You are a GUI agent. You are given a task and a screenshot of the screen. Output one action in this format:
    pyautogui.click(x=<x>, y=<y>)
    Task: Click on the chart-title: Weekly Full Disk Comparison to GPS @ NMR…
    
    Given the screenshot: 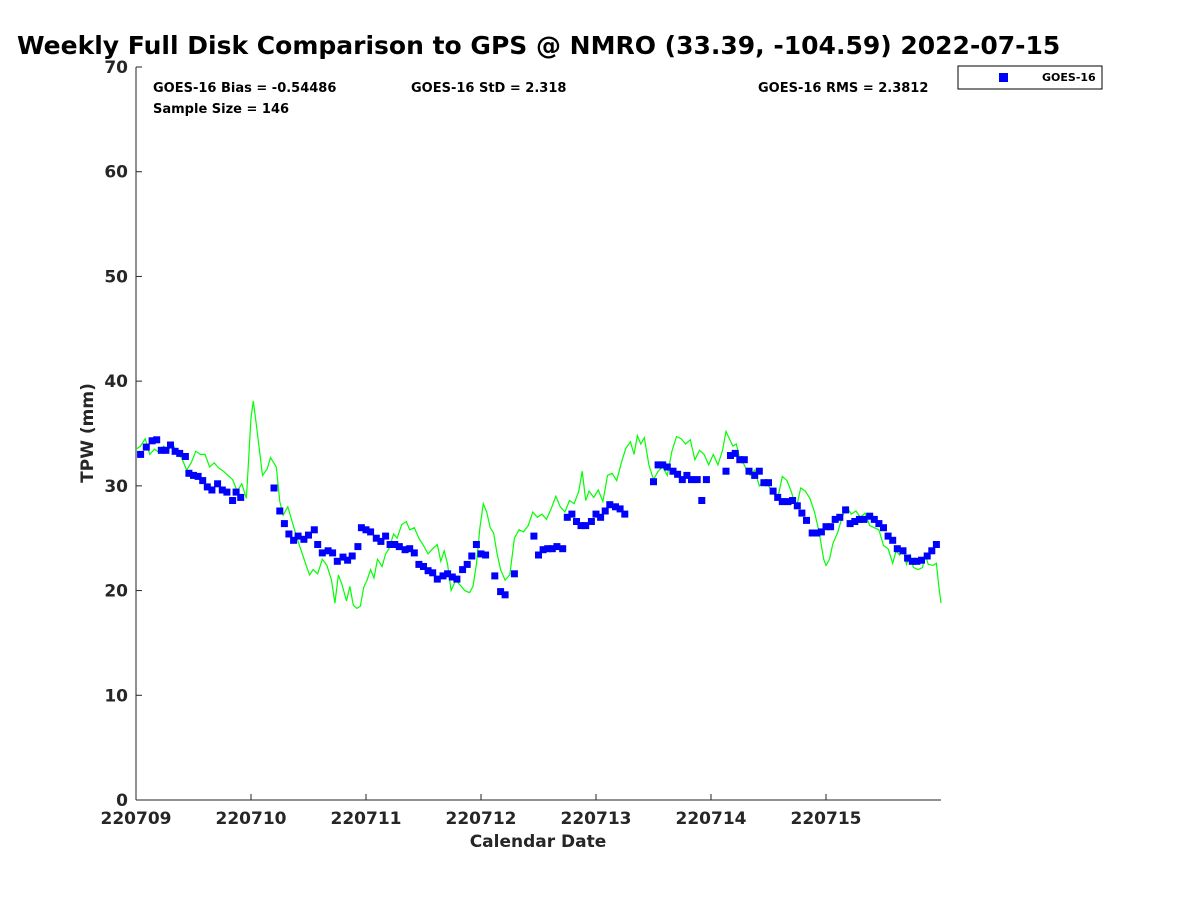 What is the action you would take?
    pyautogui.click(x=538, y=45)
    